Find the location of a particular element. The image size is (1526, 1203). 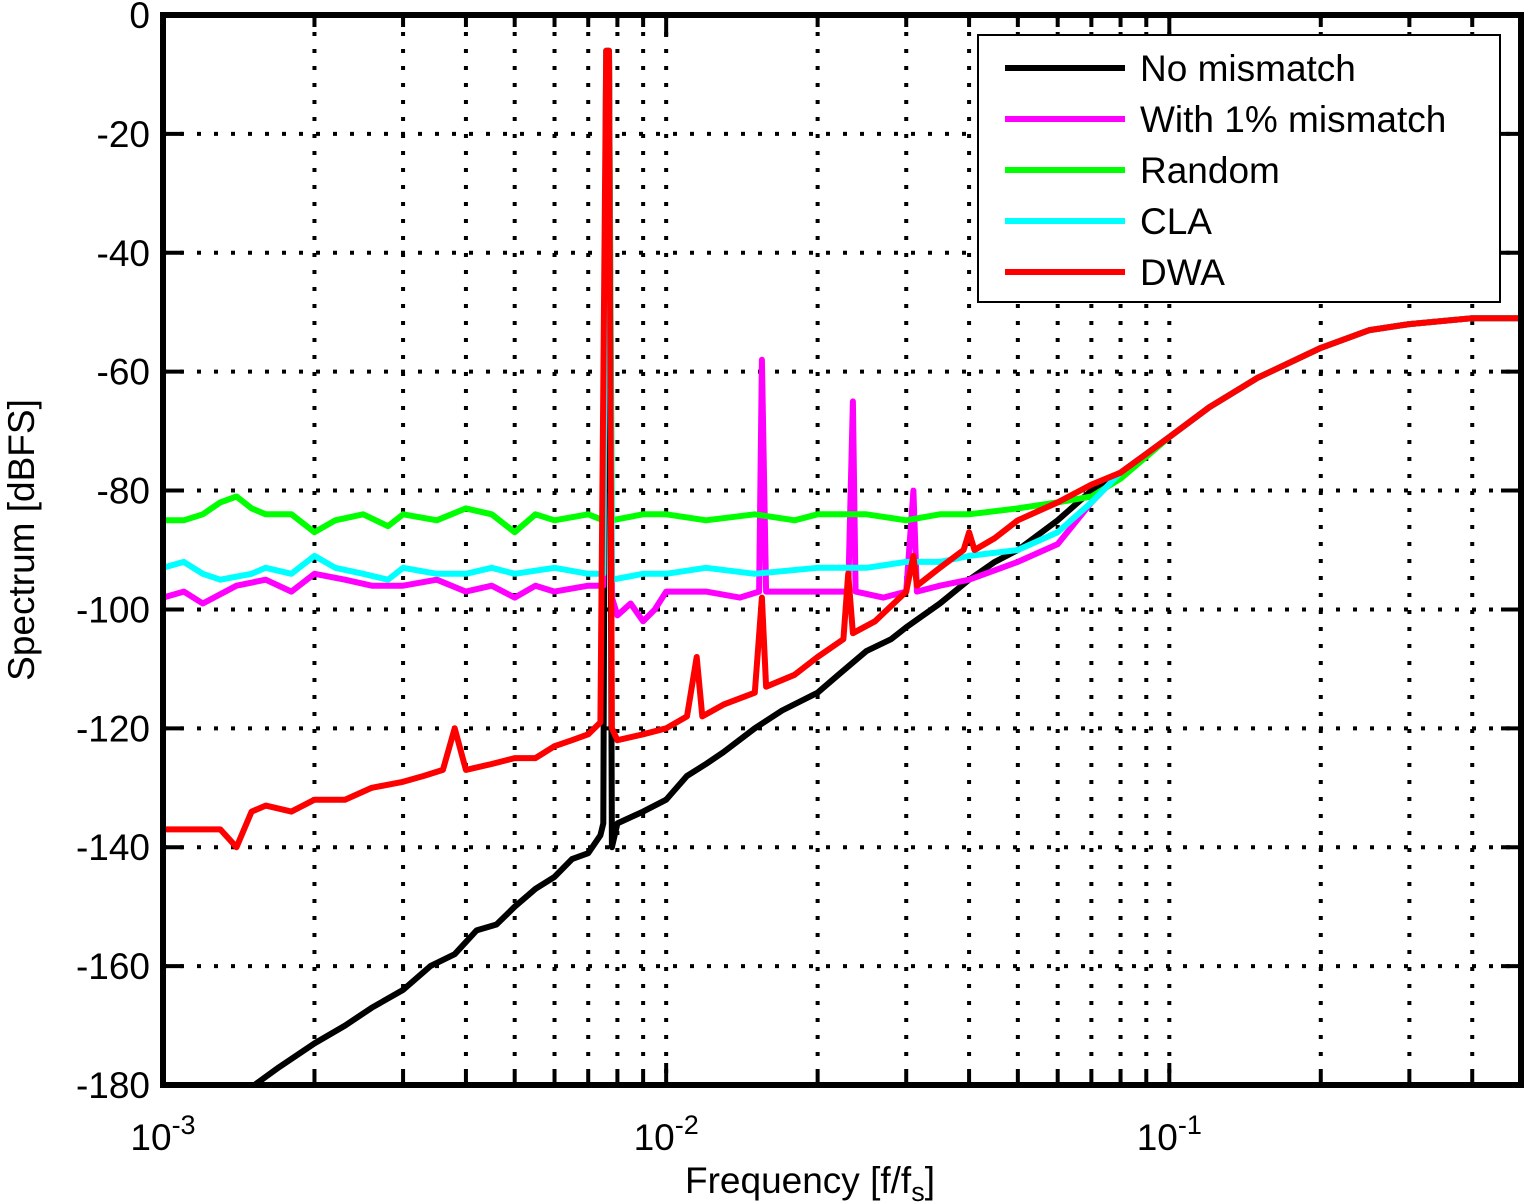

y-tick-label: -40 is located at coordinates (123, 253).